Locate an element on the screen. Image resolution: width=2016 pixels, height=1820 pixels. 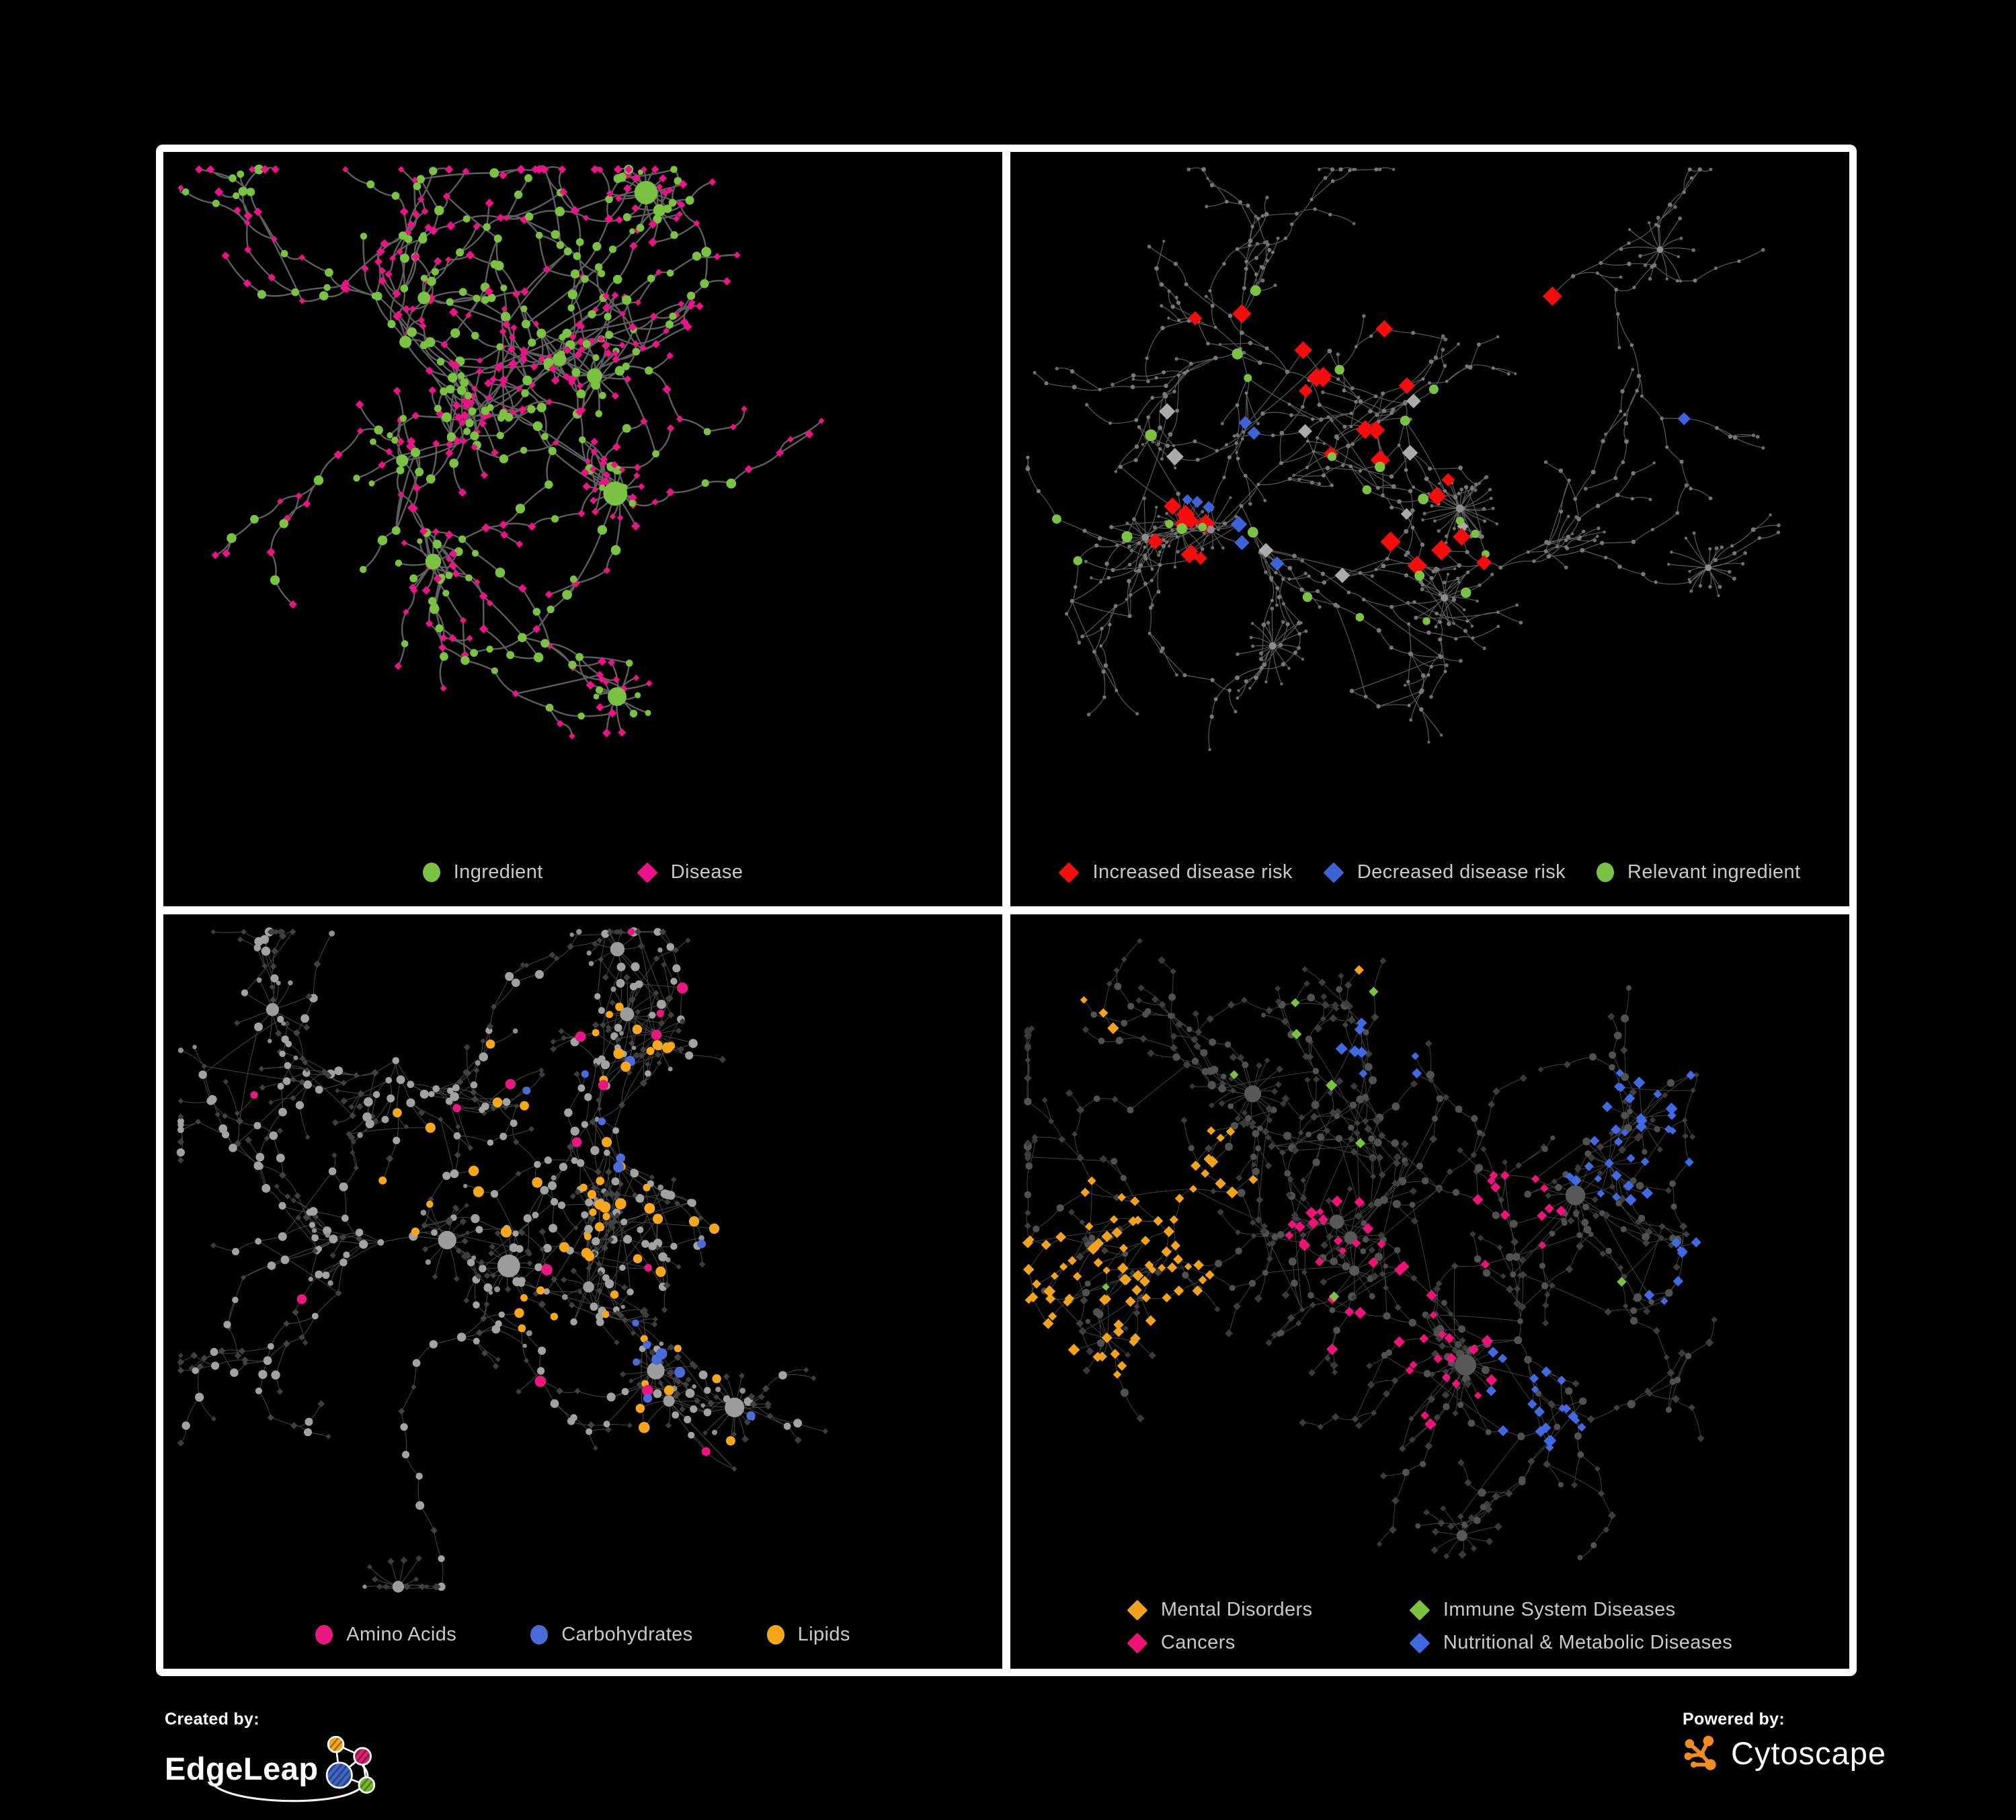
edgeleap-brand-row: EdgeLeap is located at coordinates (283, 1768).